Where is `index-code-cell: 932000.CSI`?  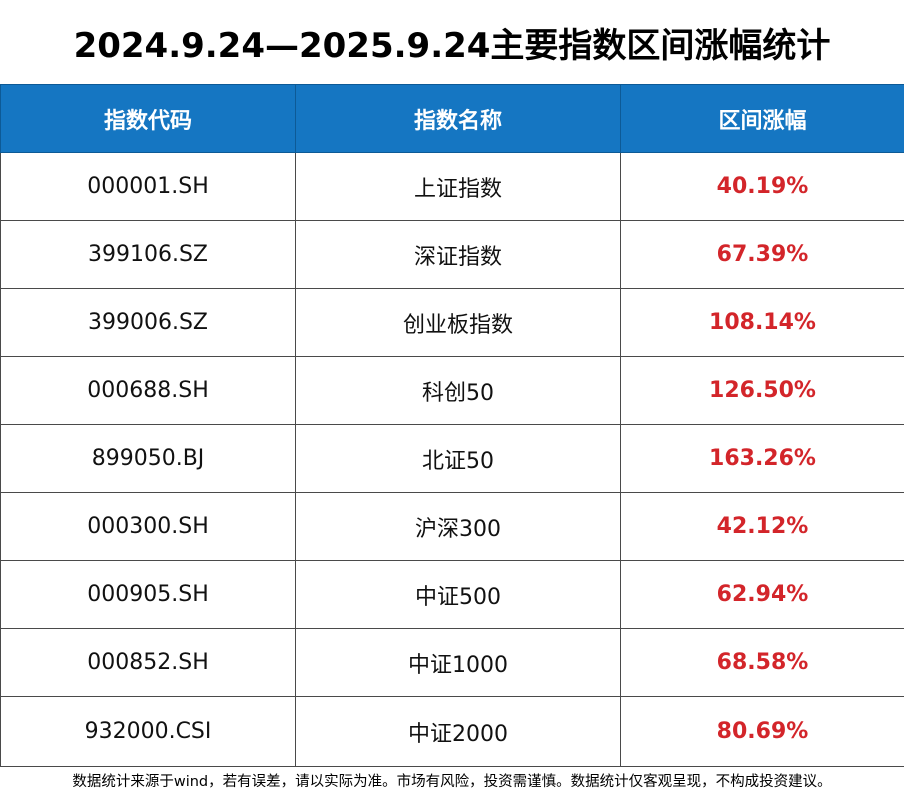
index-code-cell: 932000.CSI is located at coordinates (148, 731).